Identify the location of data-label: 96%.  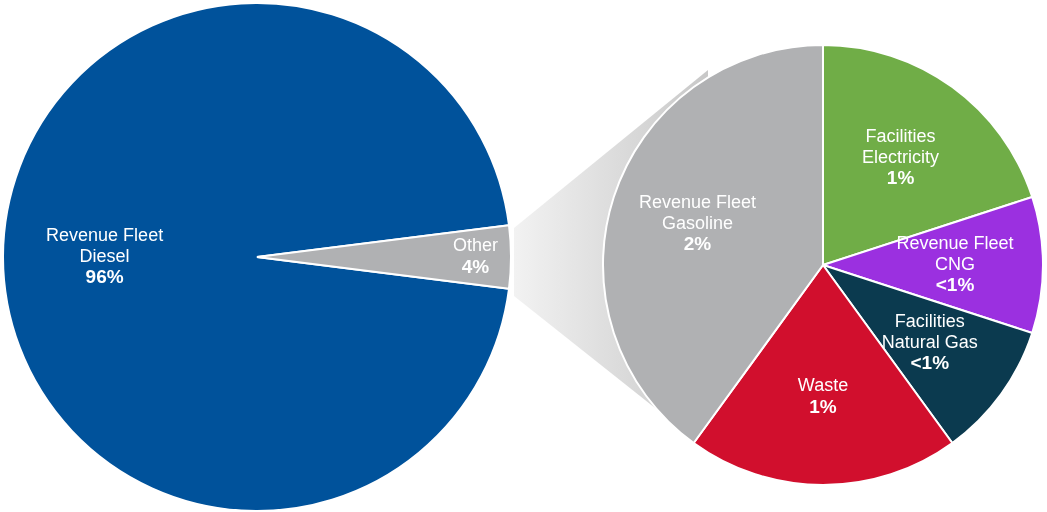
(104, 277).